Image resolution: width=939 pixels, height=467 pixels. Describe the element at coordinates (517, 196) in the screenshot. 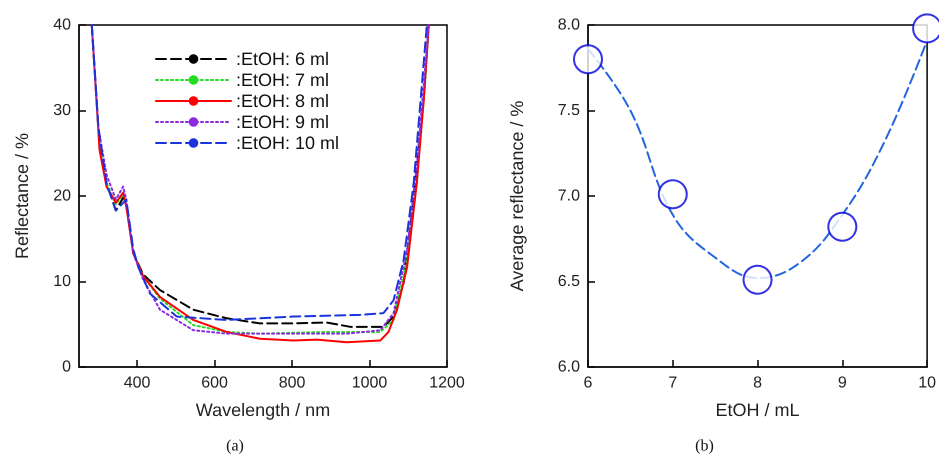

I see `y-axis-title: Average reflectance / %` at that location.